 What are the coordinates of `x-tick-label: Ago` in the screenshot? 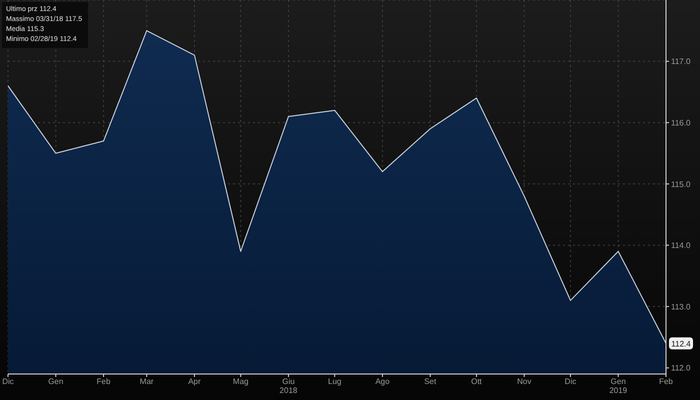 It's located at (382, 381).